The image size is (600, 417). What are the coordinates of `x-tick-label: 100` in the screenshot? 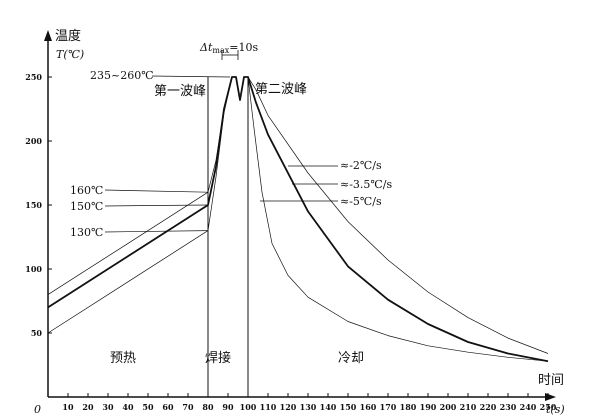 It's located at (248, 407).